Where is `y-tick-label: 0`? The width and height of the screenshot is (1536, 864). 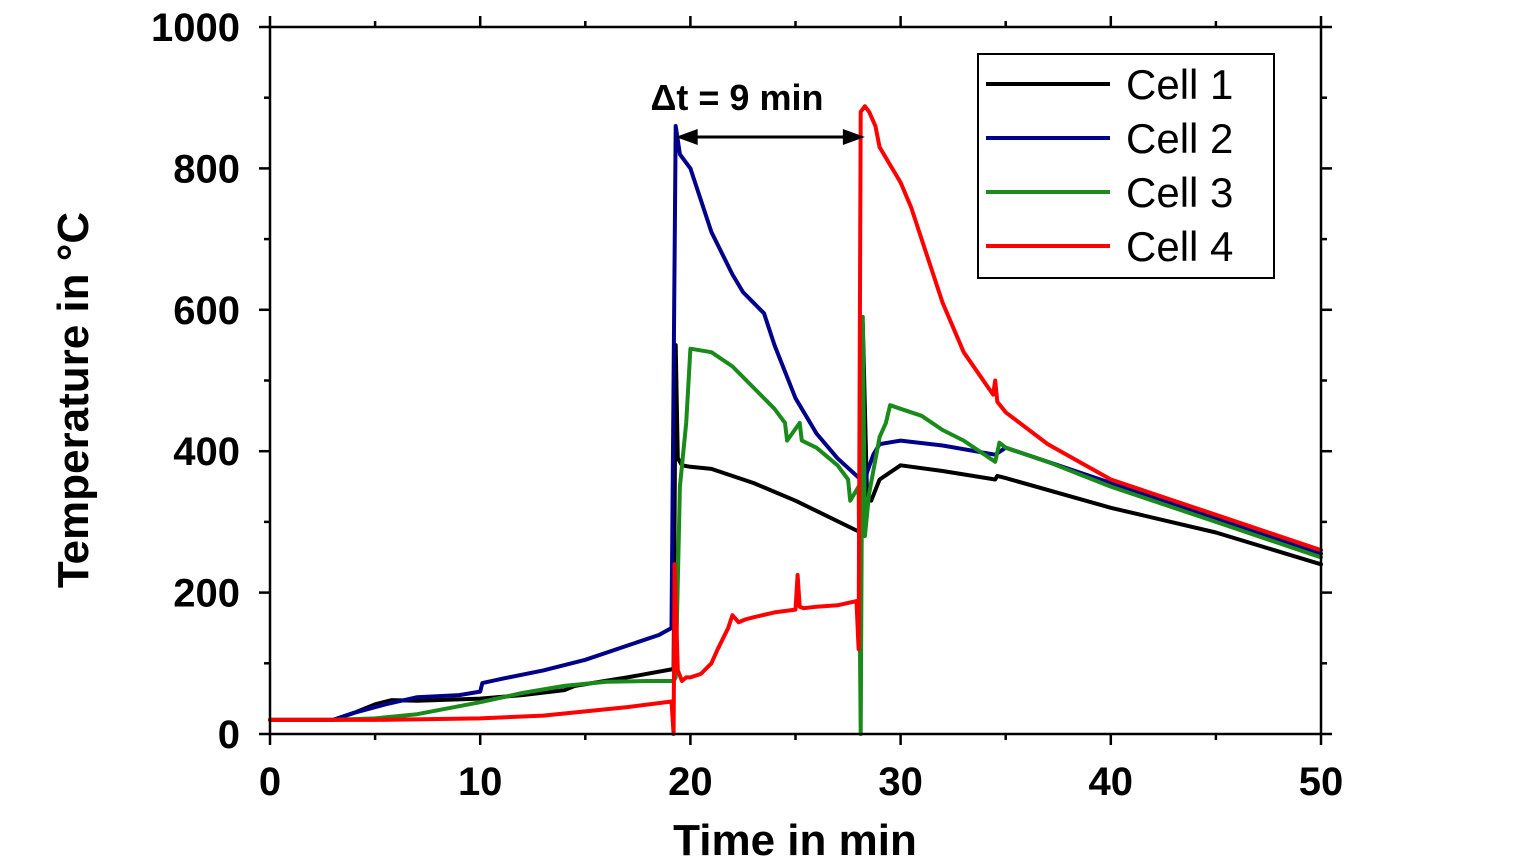 y-tick-label: 0 is located at coordinates (229, 735).